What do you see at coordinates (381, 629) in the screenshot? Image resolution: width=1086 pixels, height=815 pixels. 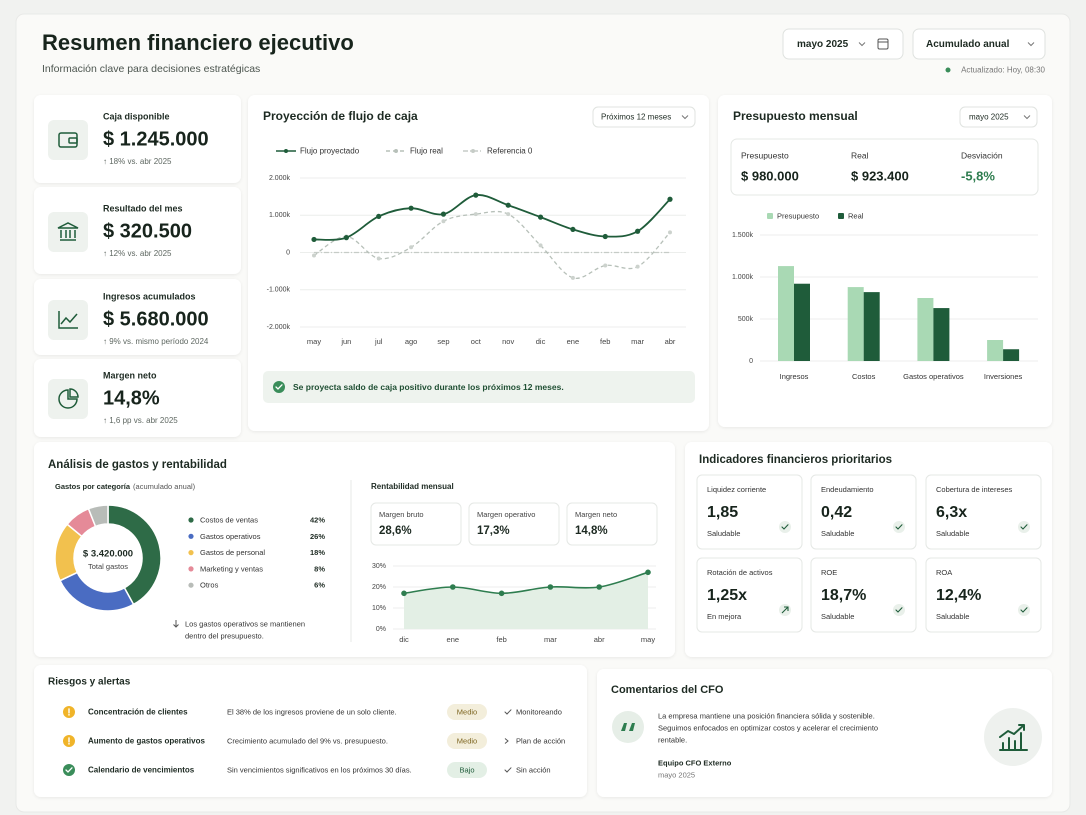 I see `y-tick-label: 0%` at bounding box center [381, 629].